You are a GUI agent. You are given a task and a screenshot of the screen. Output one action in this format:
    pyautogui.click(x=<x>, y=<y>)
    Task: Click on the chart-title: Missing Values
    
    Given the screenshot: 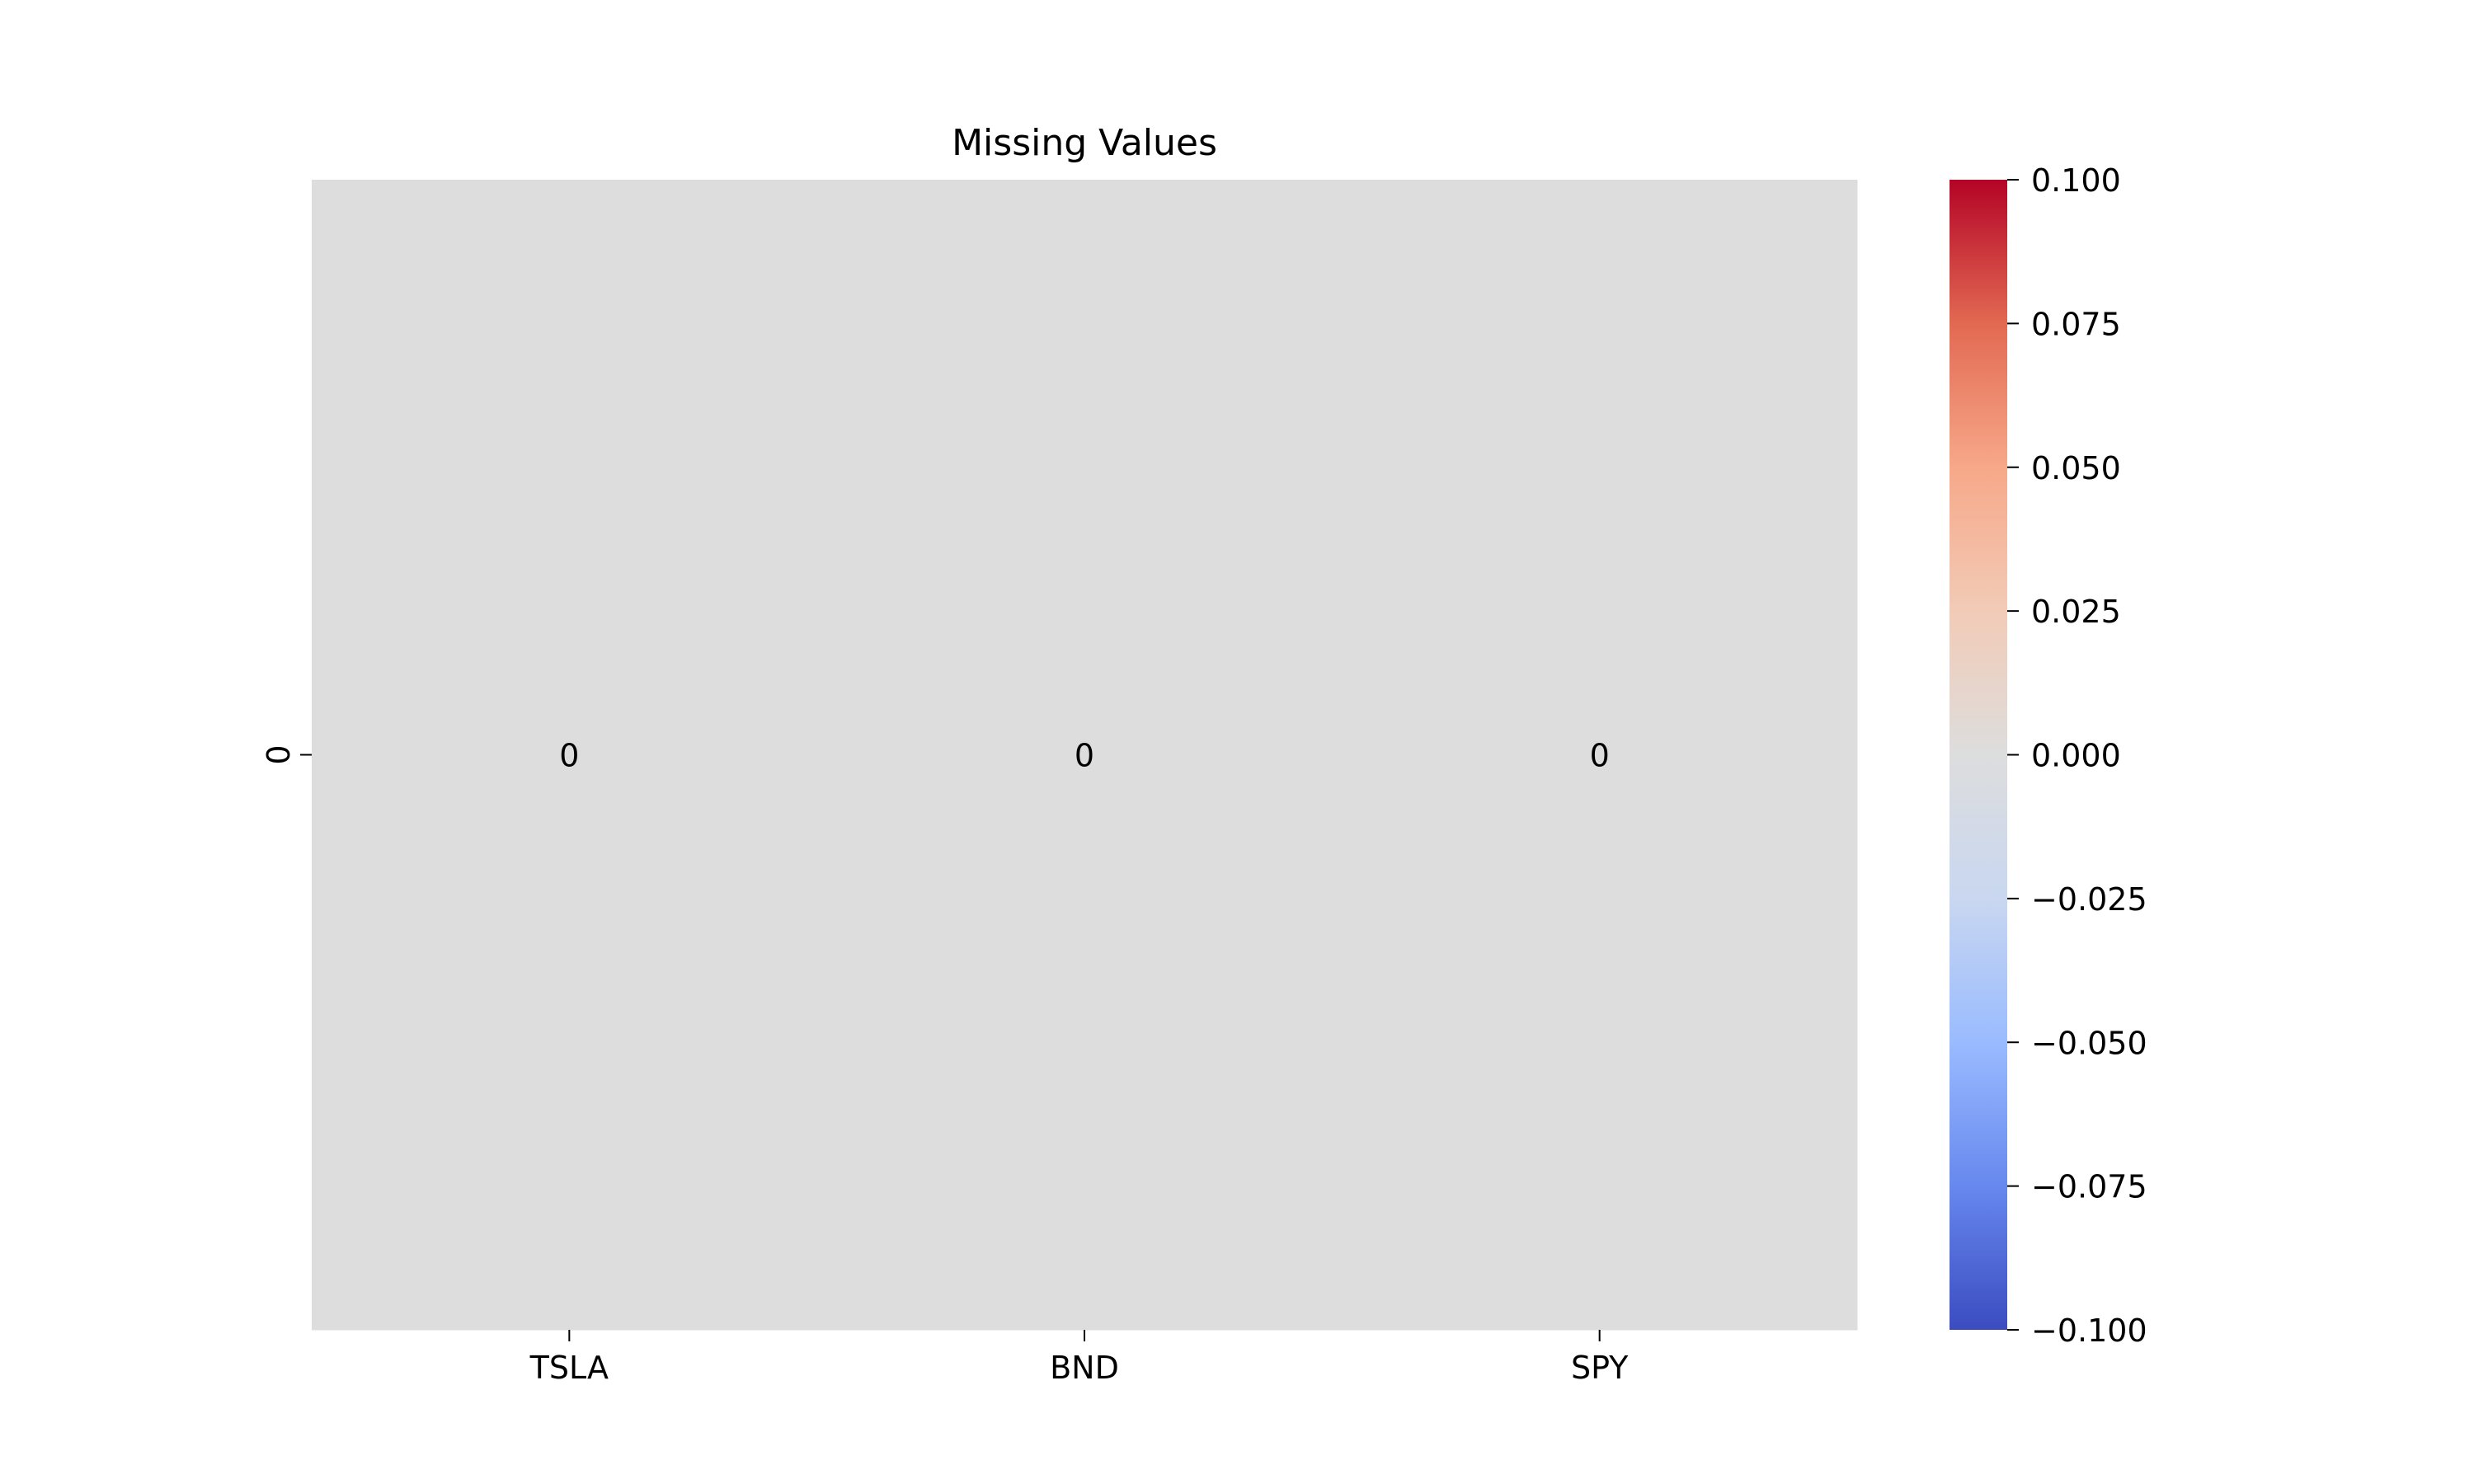 What is the action you would take?
    pyautogui.click(x=1084, y=143)
    